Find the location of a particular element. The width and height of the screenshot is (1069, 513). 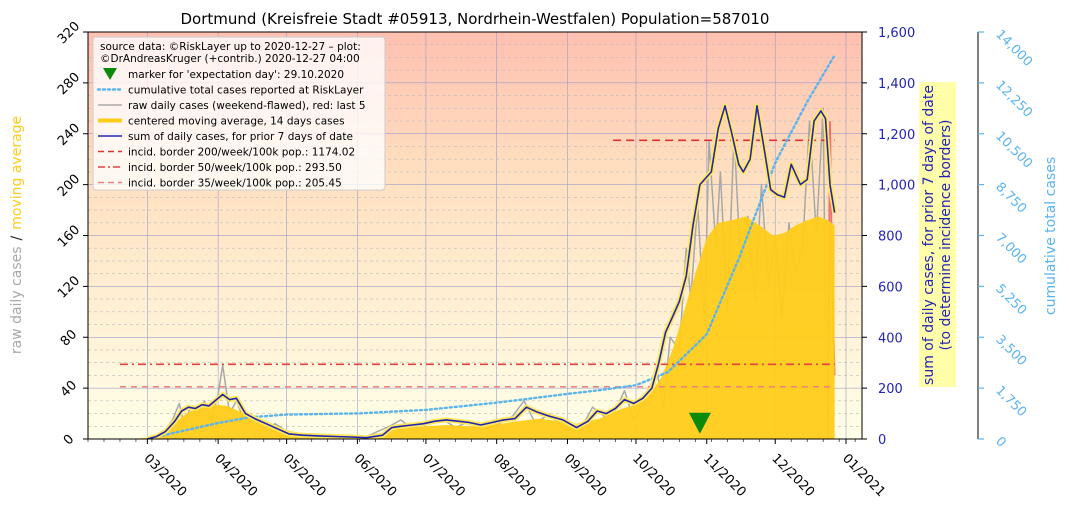

right-y-tick-label: 400 is located at coordinates (890, 338).